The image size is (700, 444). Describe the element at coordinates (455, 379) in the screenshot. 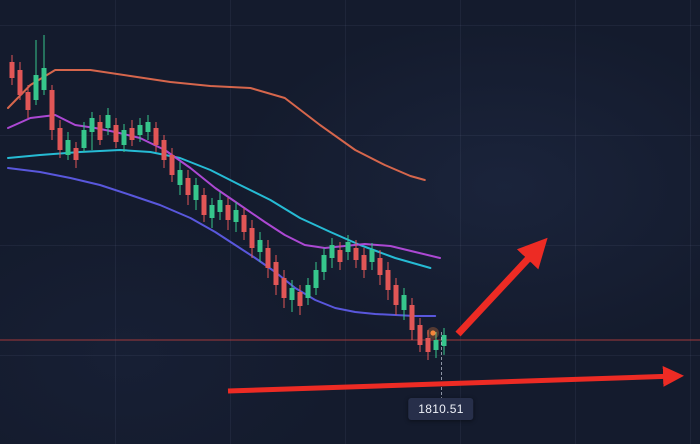

I see `trend-arrow-right` at that location.